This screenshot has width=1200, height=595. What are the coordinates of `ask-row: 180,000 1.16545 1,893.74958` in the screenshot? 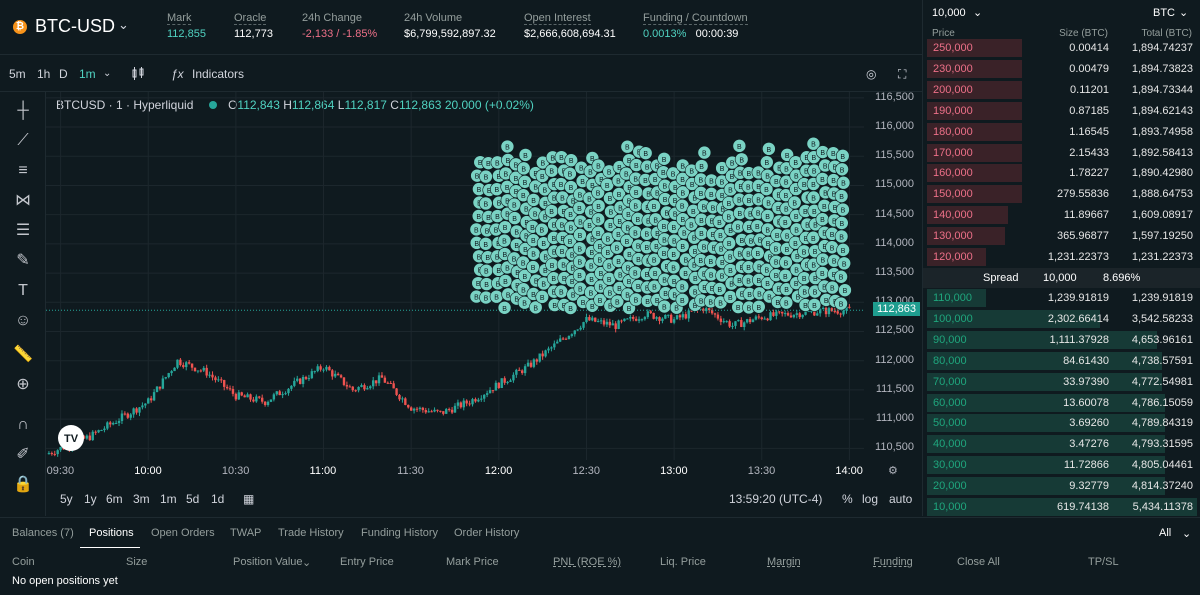 It's located at (1061, 132).